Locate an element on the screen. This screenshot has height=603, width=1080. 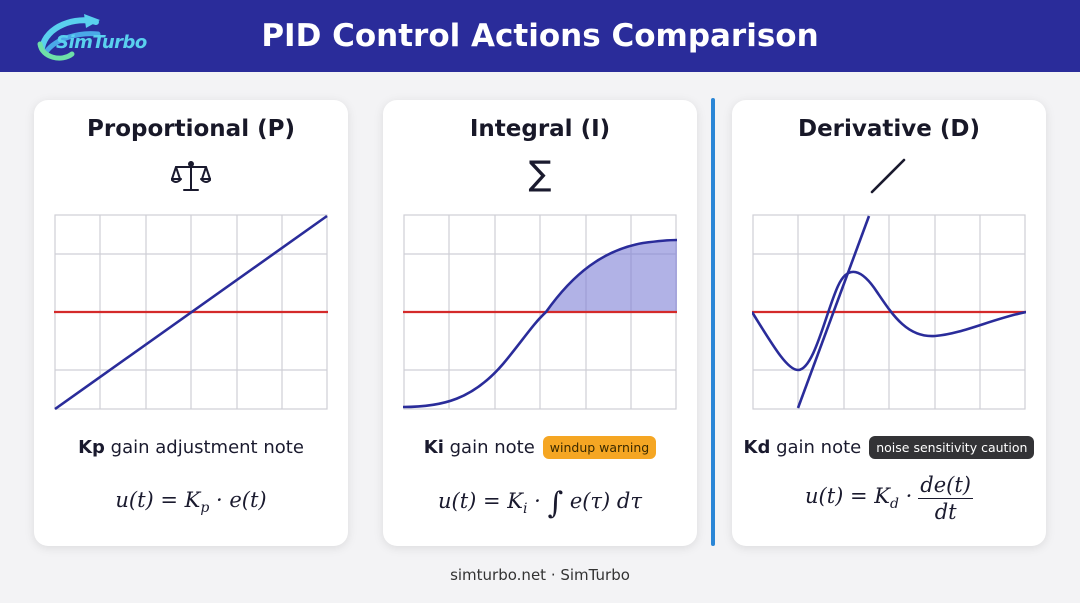
card-title-integral: Integral (I) is located at coordinates (540, 129).